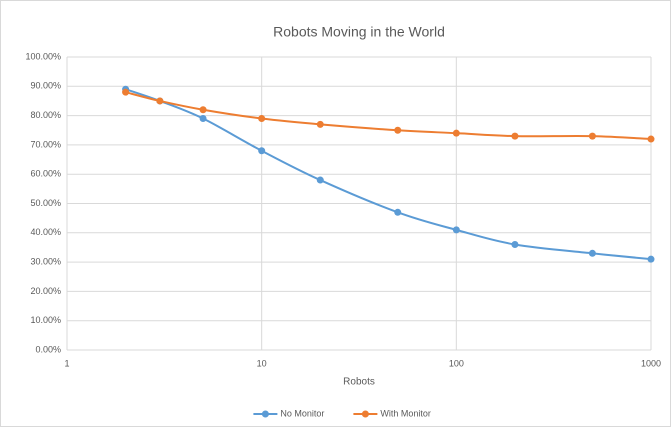 Image resolution: width=671 pixels, height=427 pixels. Describe the element at coordinates (359, 382) in the screenshot. I see `x-axis-label: Robots` at that location.